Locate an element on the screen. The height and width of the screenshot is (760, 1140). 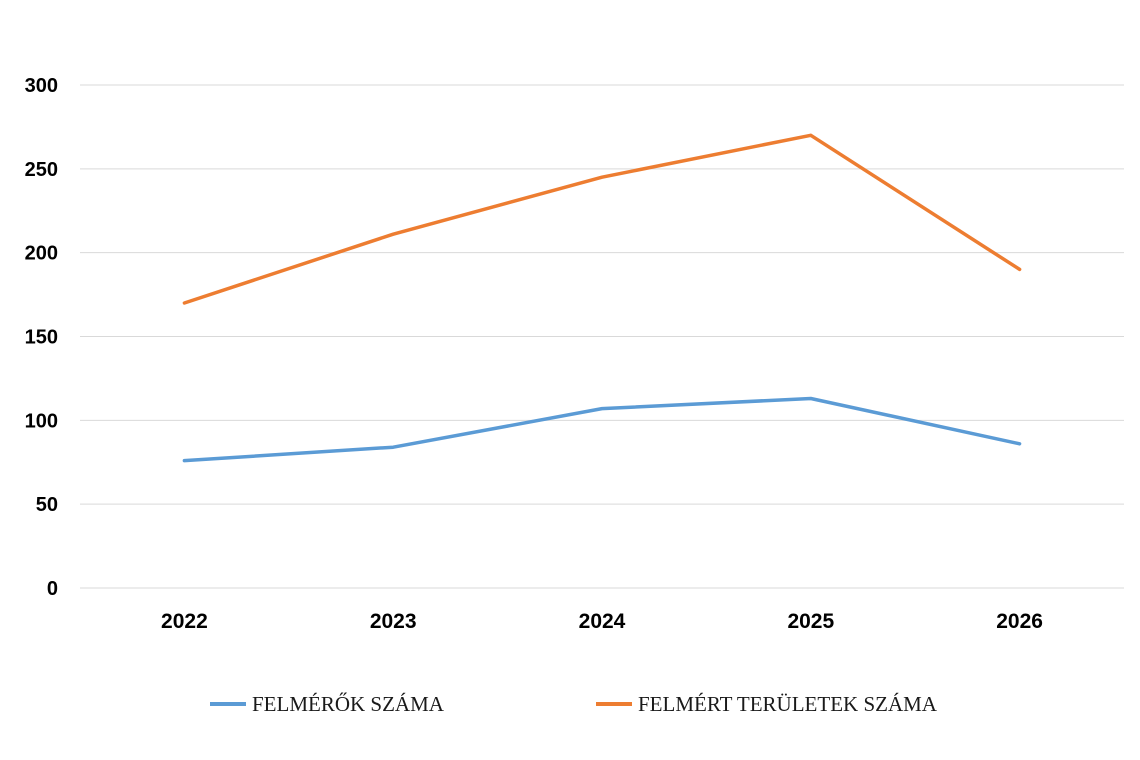
x-tick-label: 2024 is located at coordinates (602, 621).